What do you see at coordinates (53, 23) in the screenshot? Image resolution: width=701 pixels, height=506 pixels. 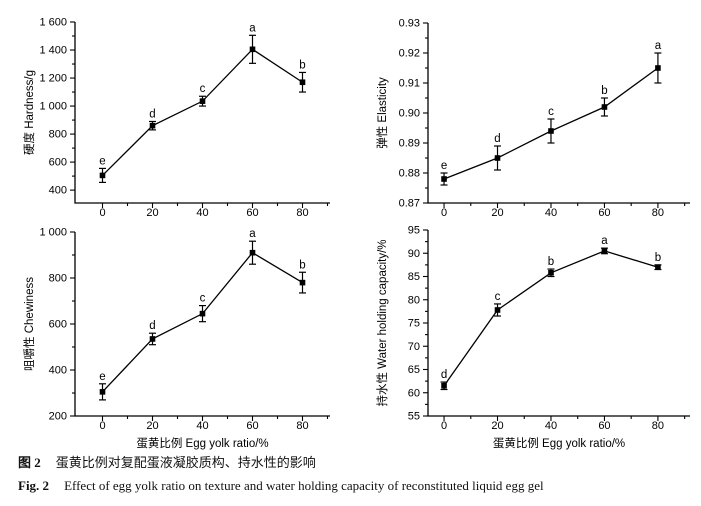 I see `y-tick-label: 1 600` at bounding box center [53, 23].